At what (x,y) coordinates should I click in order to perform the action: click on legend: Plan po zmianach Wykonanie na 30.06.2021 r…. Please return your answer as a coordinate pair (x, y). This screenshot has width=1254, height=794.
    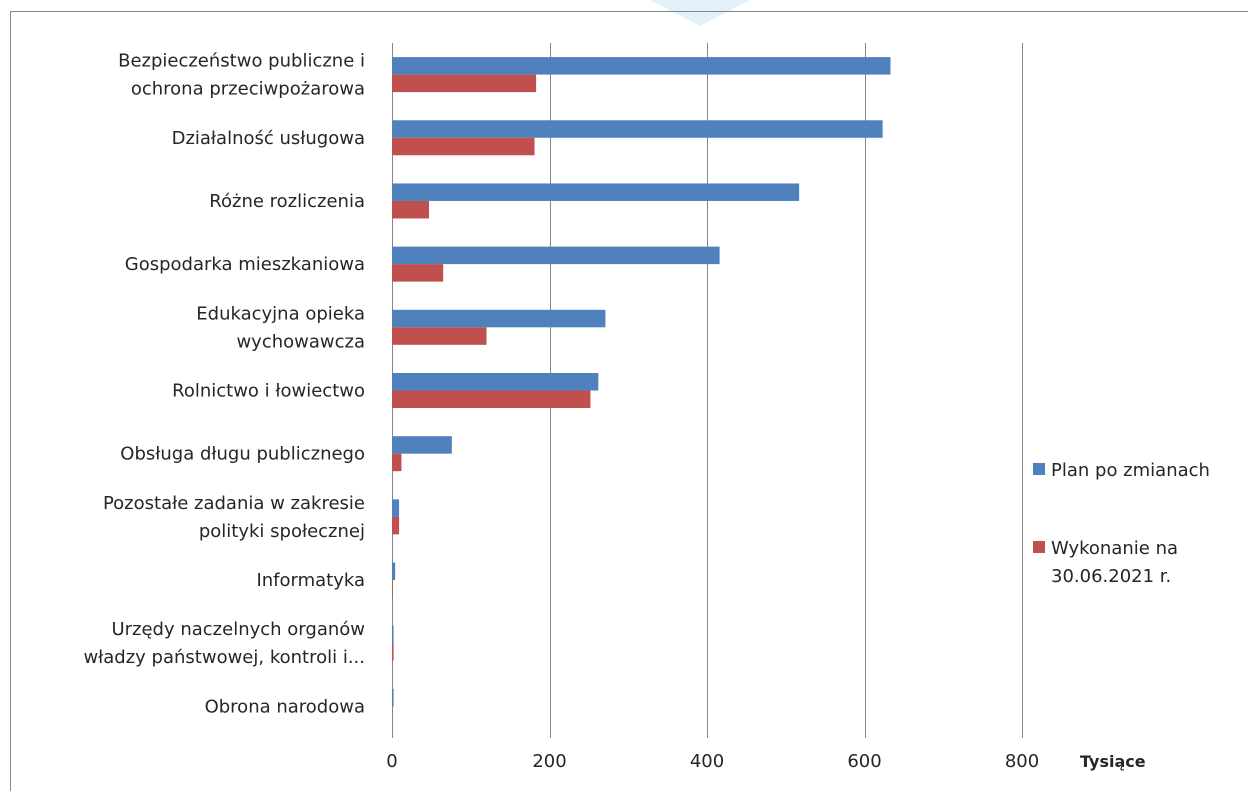
    Looking at the image, I should click on (1121, 523).